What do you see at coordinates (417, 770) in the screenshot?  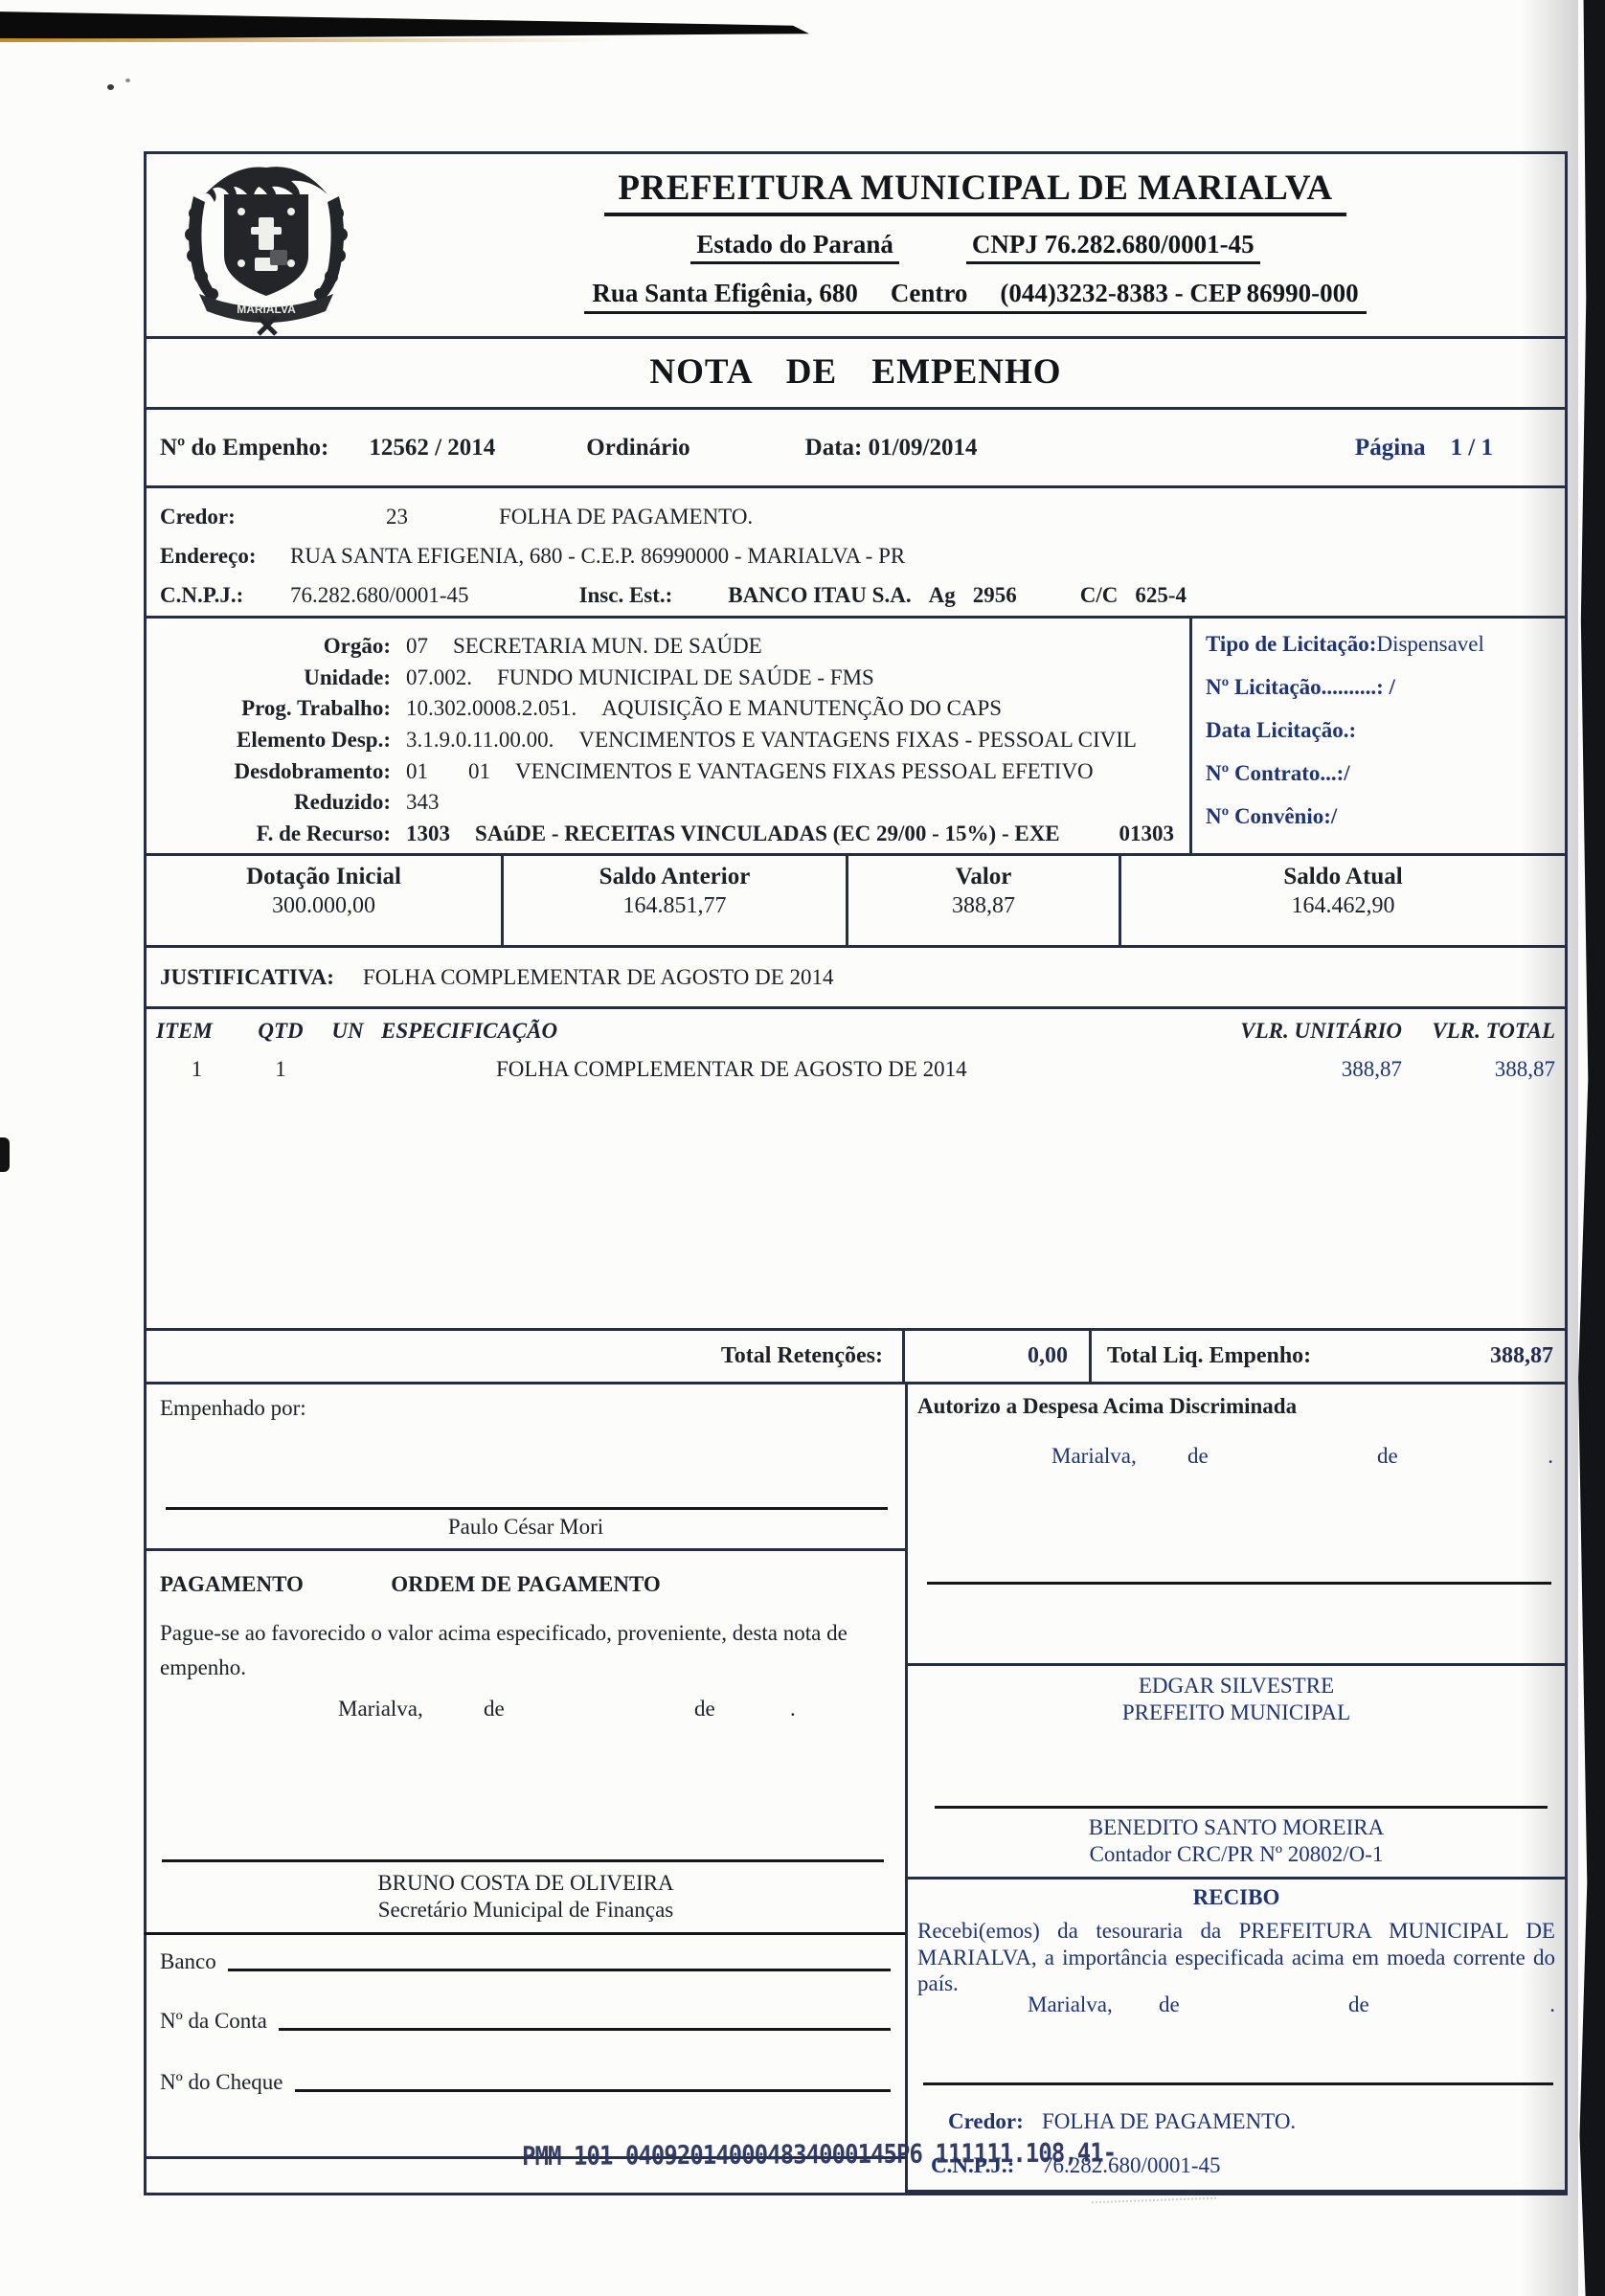 I see `row-code: 01` at bounding box center [417, 770].